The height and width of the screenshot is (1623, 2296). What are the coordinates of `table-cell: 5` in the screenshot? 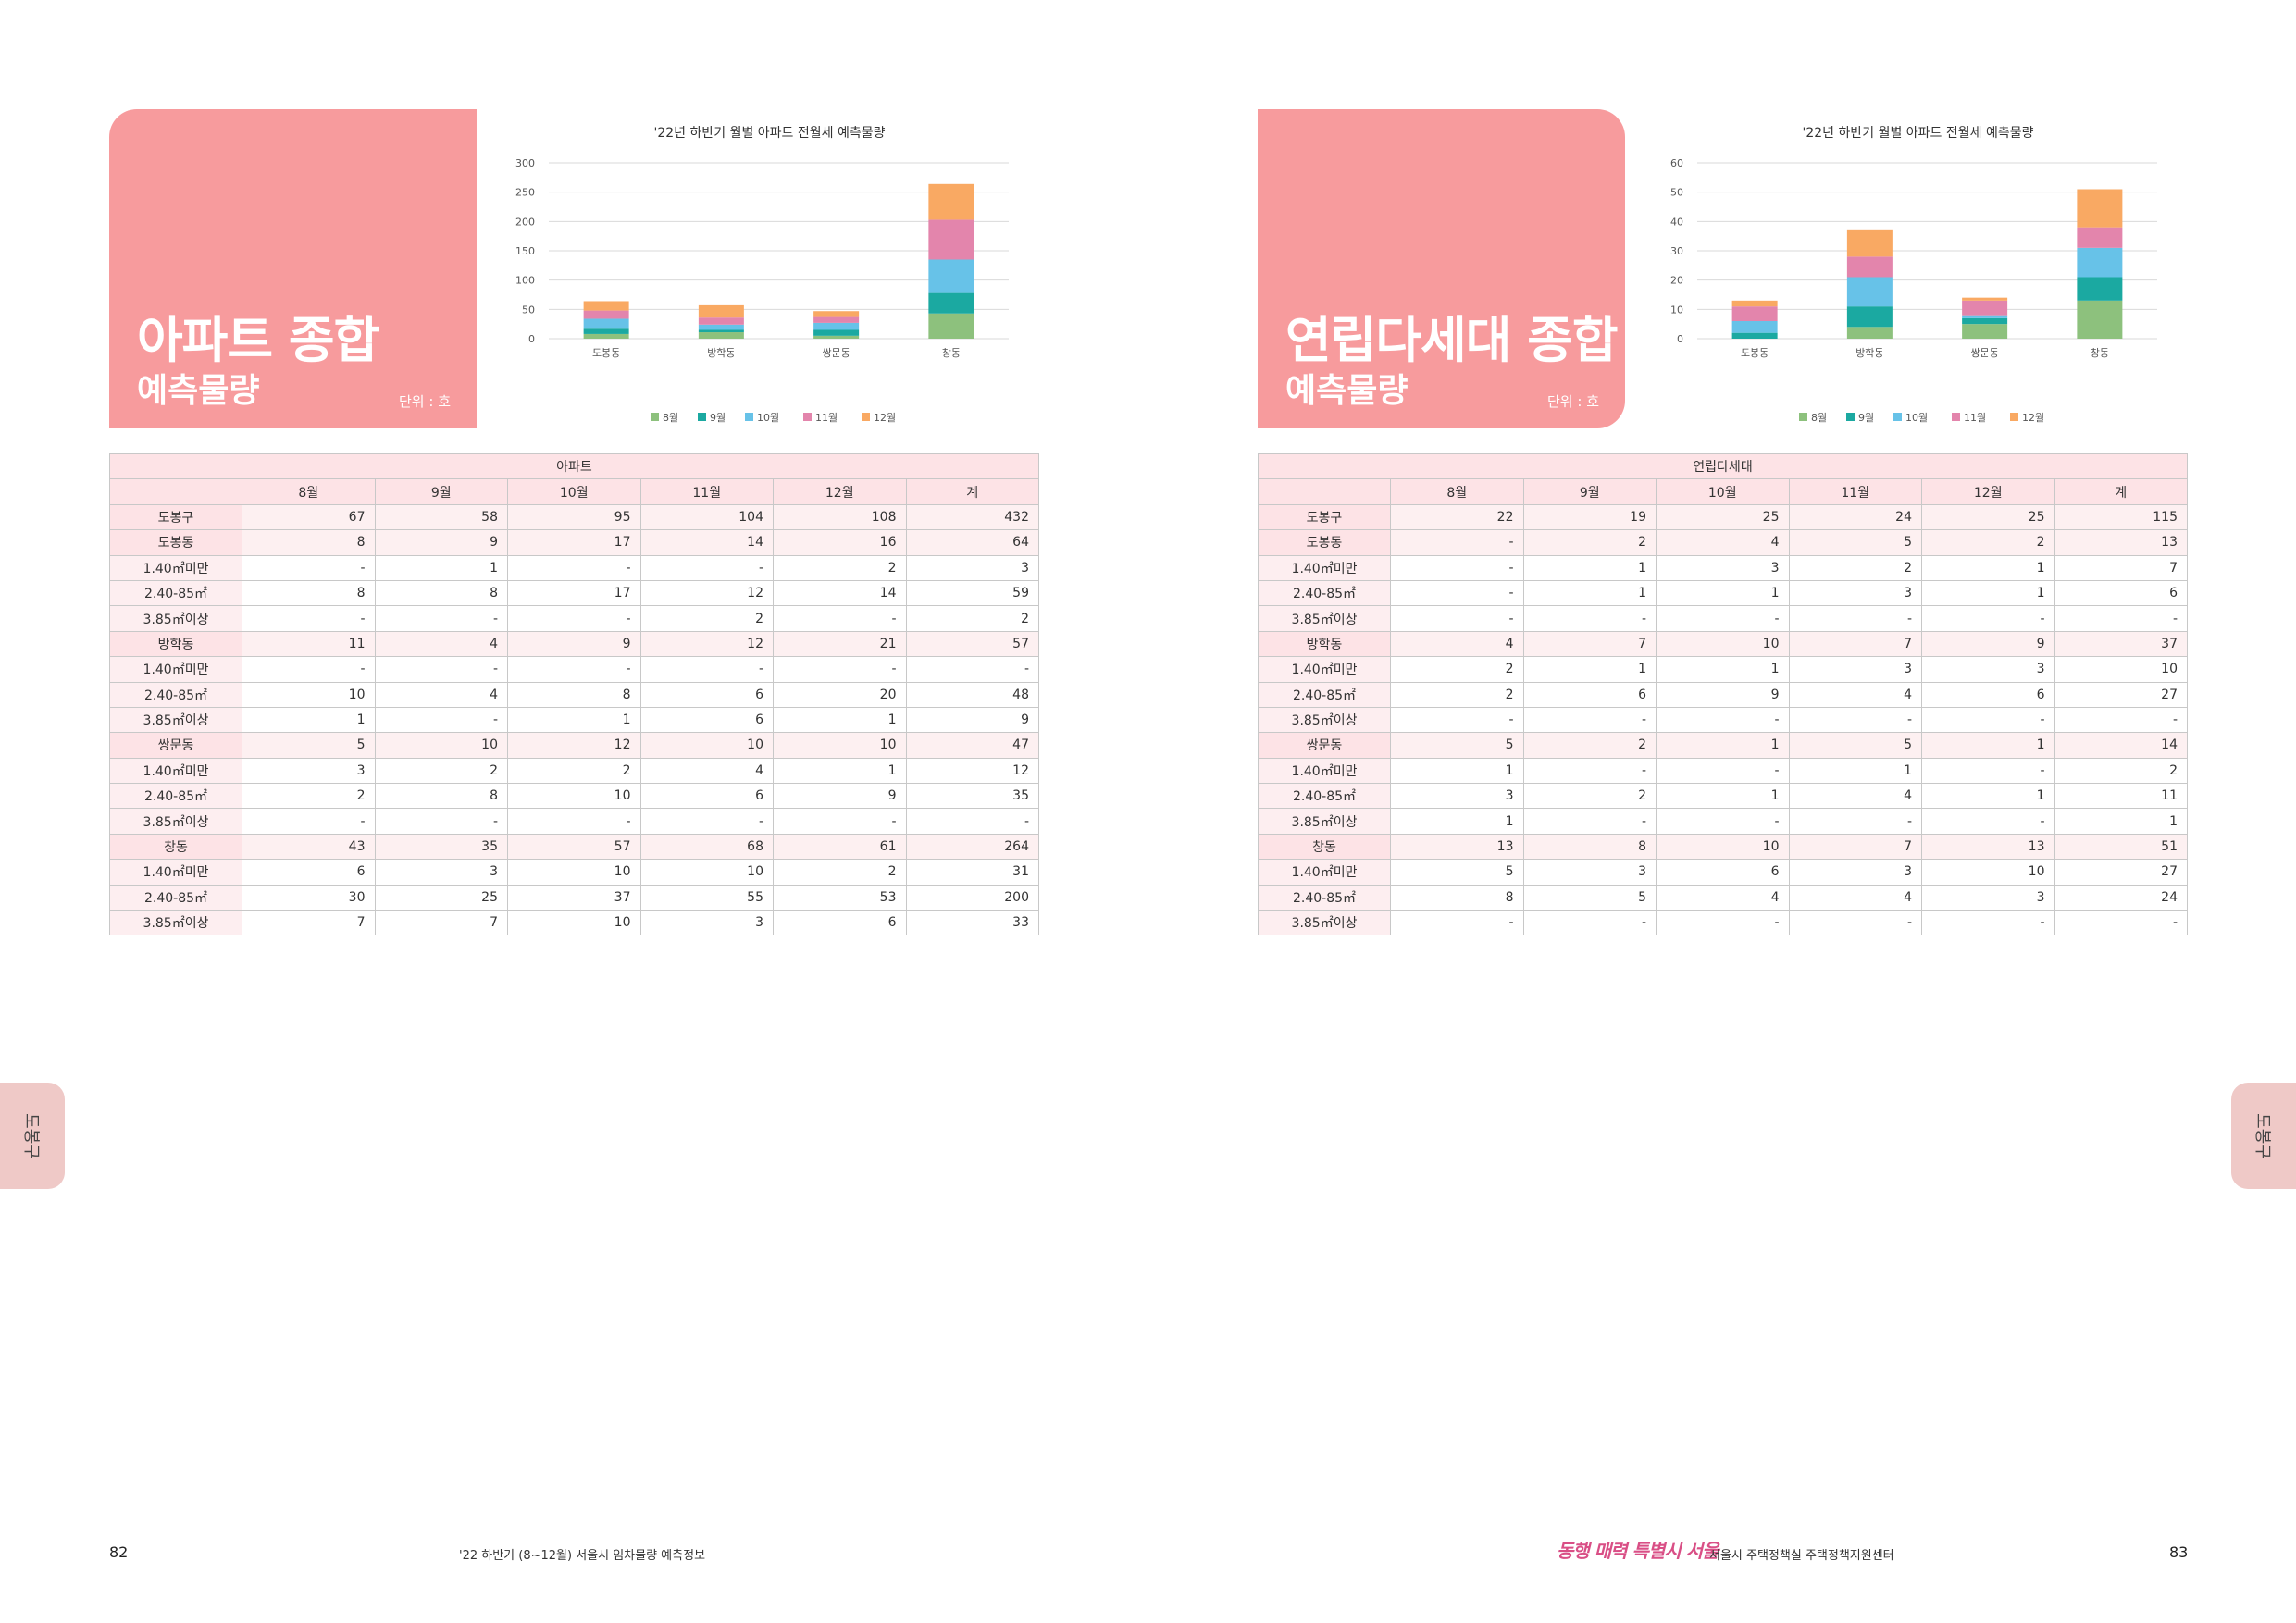 It's located at (1855, 542).